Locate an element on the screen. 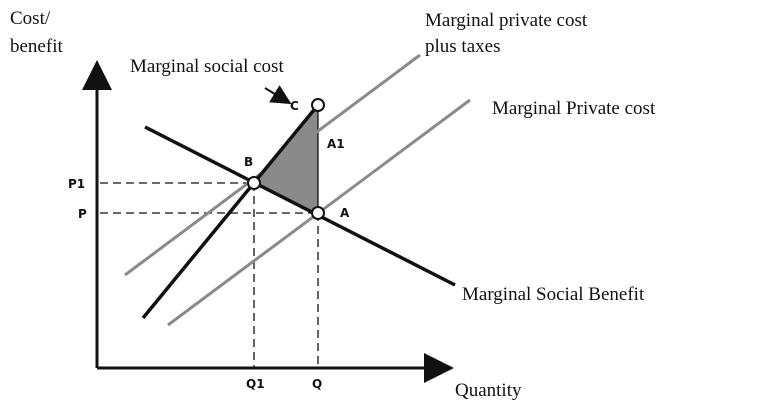 The image size is (758, 403). curve-label: plus taxes is located at coordinates (462, 46).